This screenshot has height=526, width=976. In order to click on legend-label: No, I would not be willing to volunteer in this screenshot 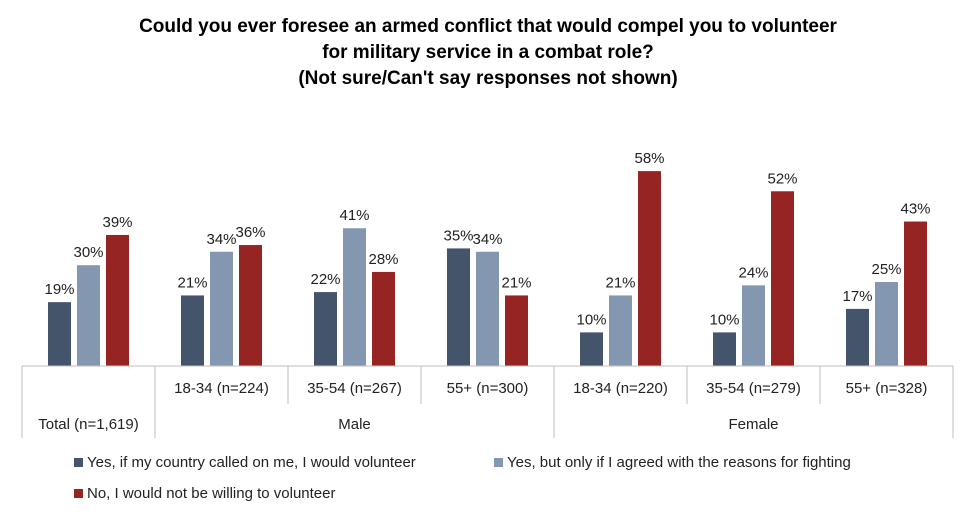, I will do `click(211, 493)`.